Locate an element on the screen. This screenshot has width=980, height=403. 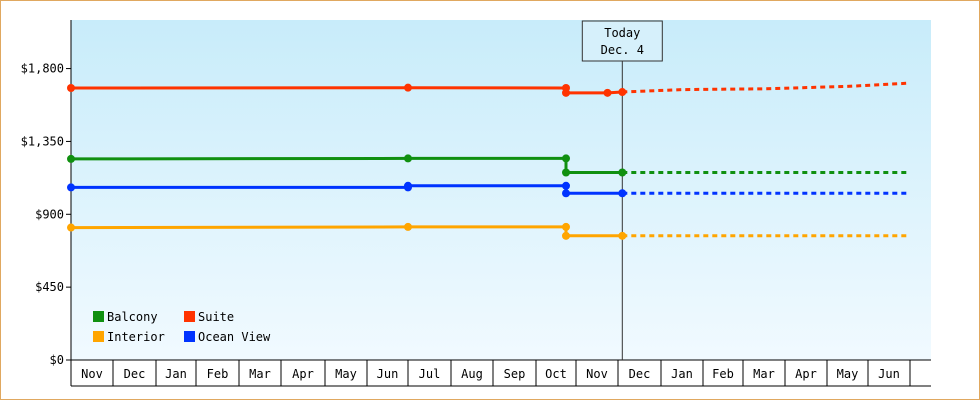
legend-swatch-ocean-view is located at coordinates (189, 336).